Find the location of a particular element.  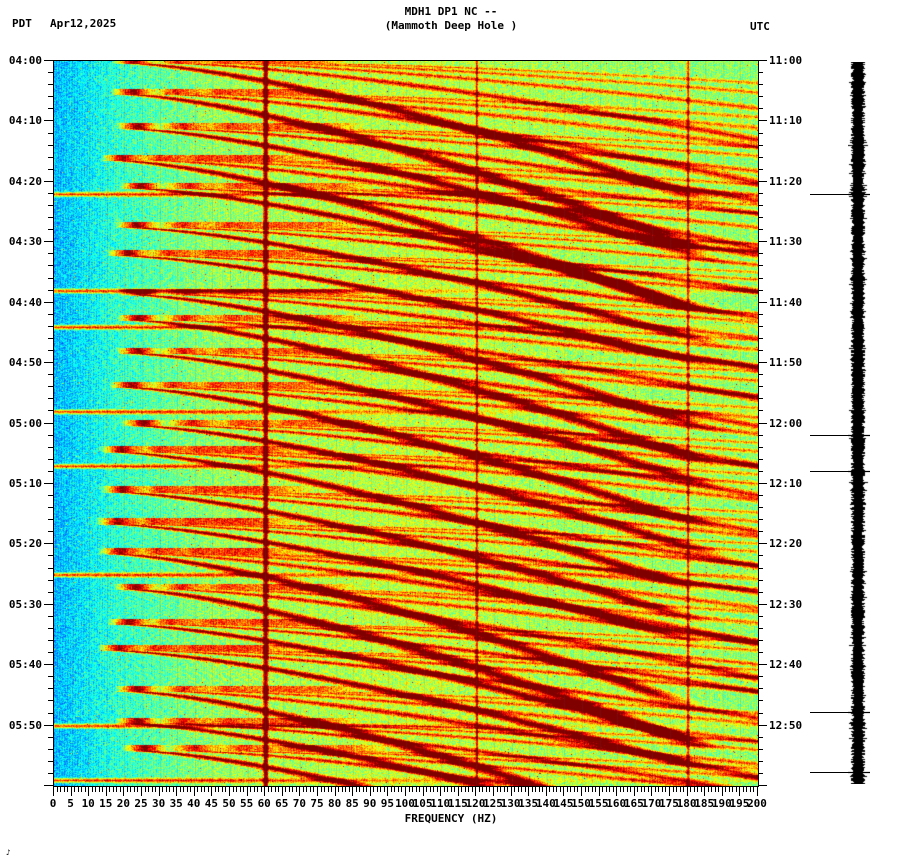

frequency-label: 0 is located at coordinates (53, 803).